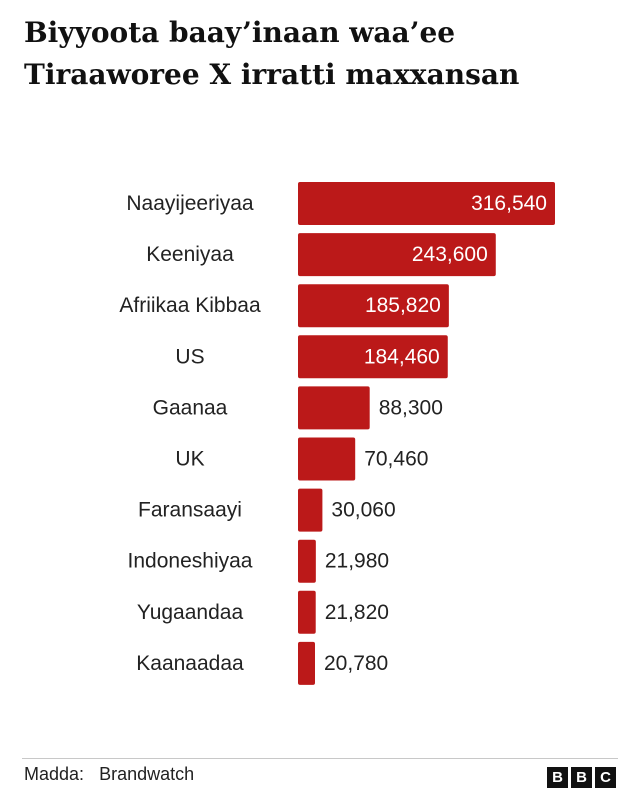 The image size is (640, 800). I want to click on value-label: 20,780, so click(356, 663).